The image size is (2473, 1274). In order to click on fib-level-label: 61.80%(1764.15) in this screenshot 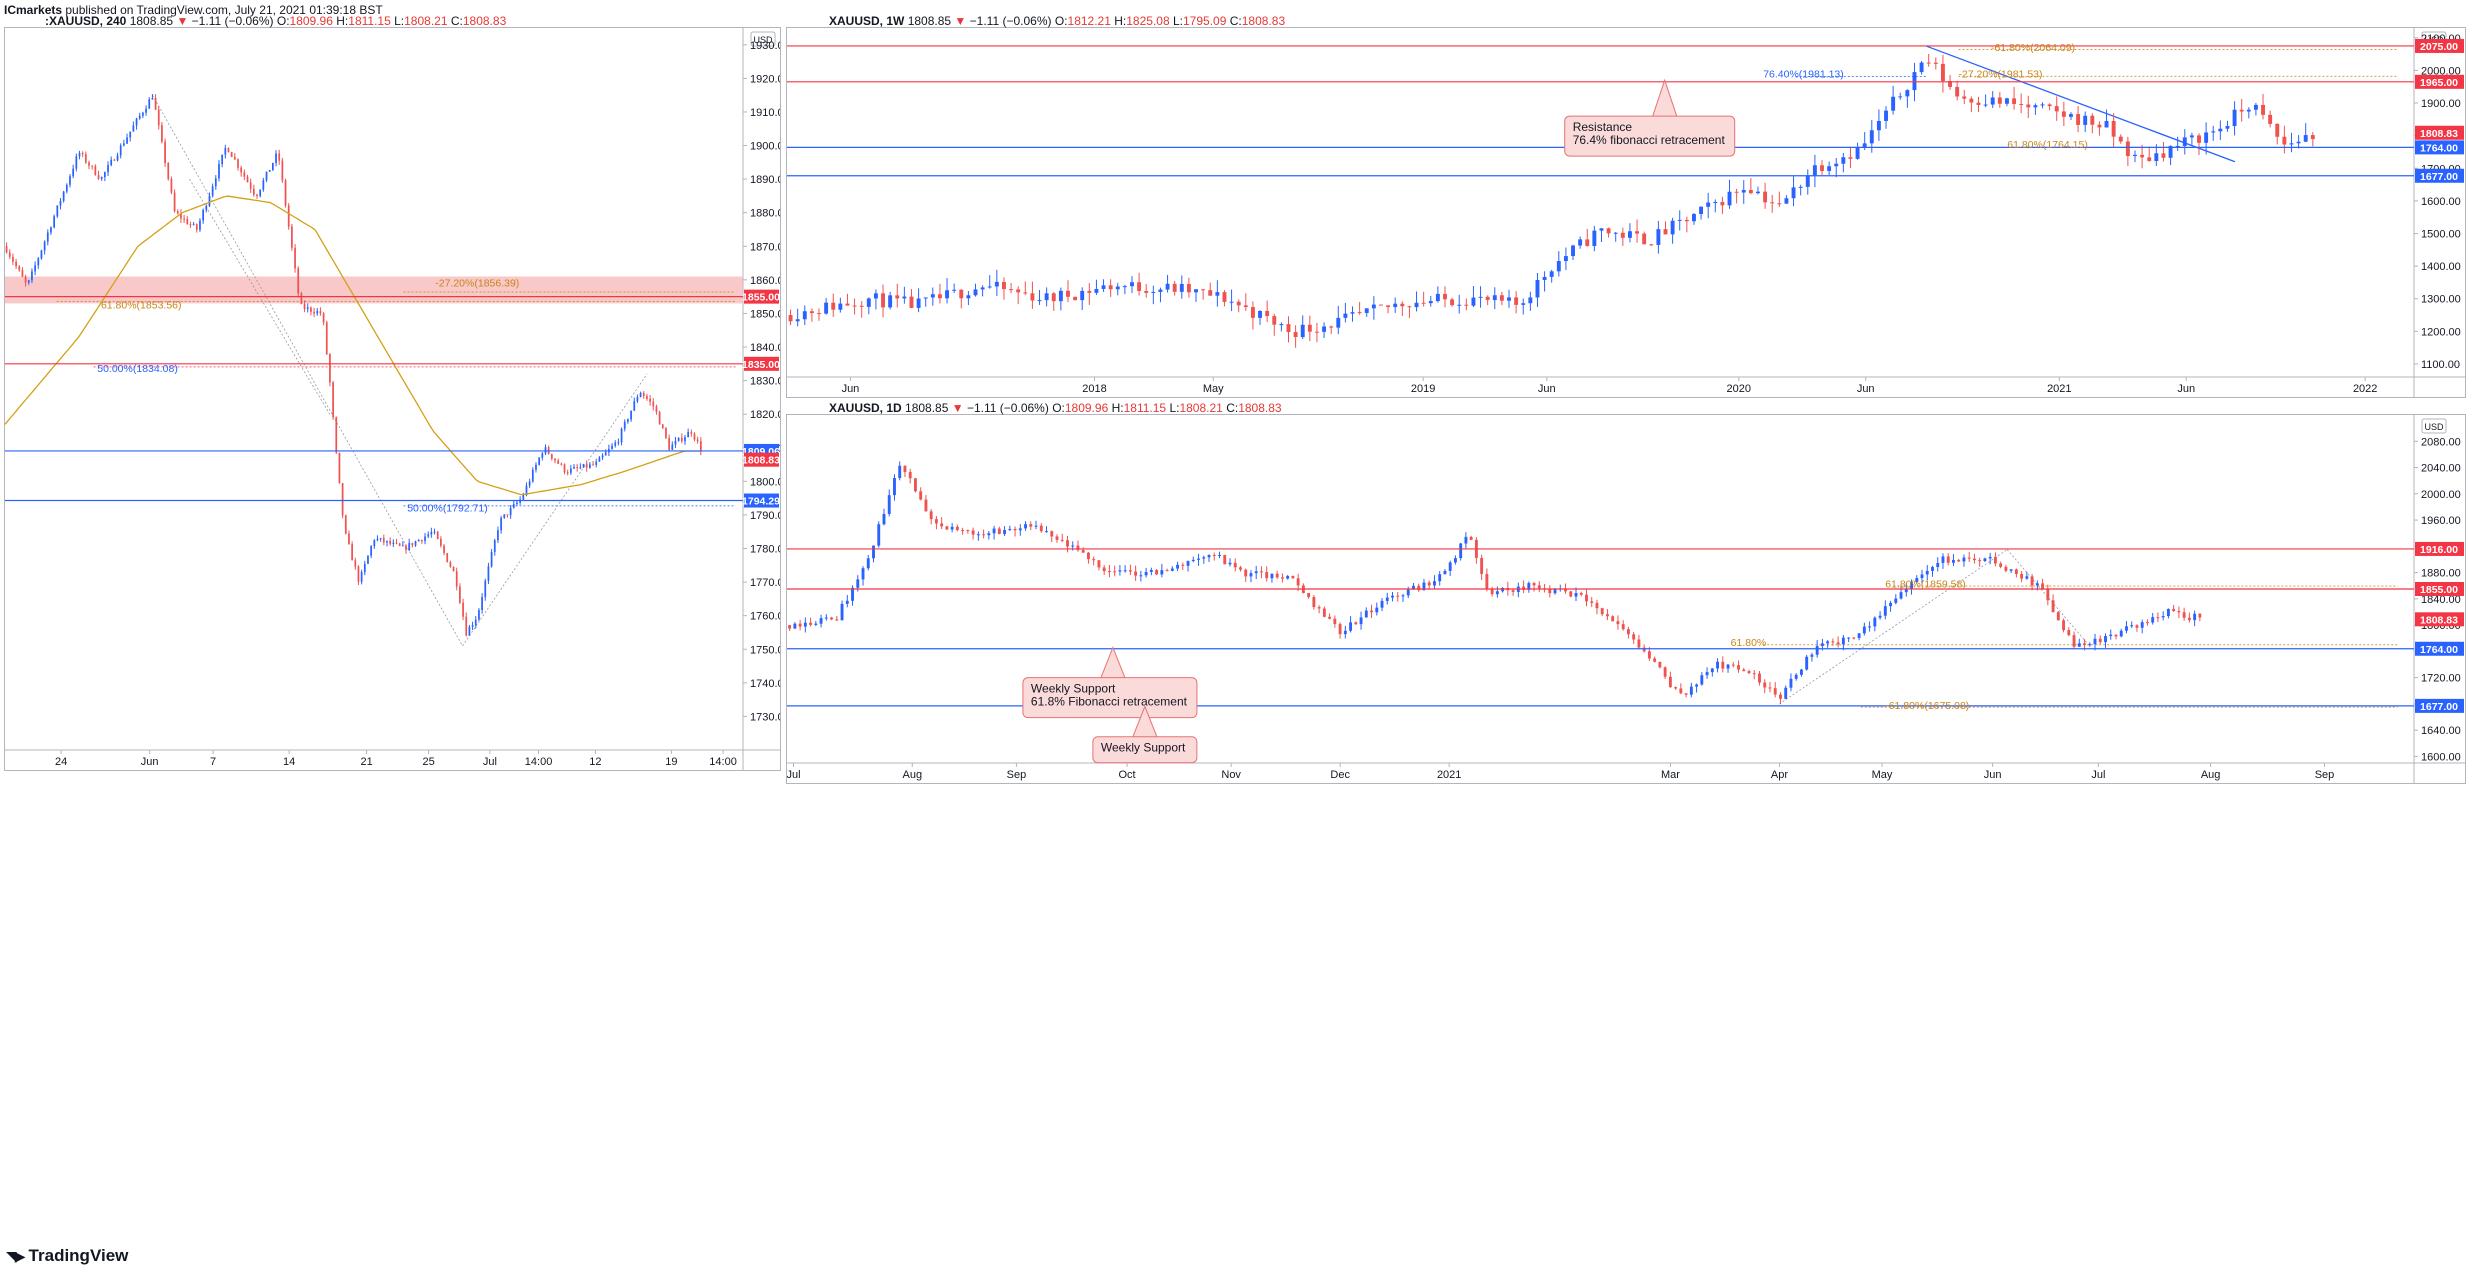, I will do `click(2047, 145)`.